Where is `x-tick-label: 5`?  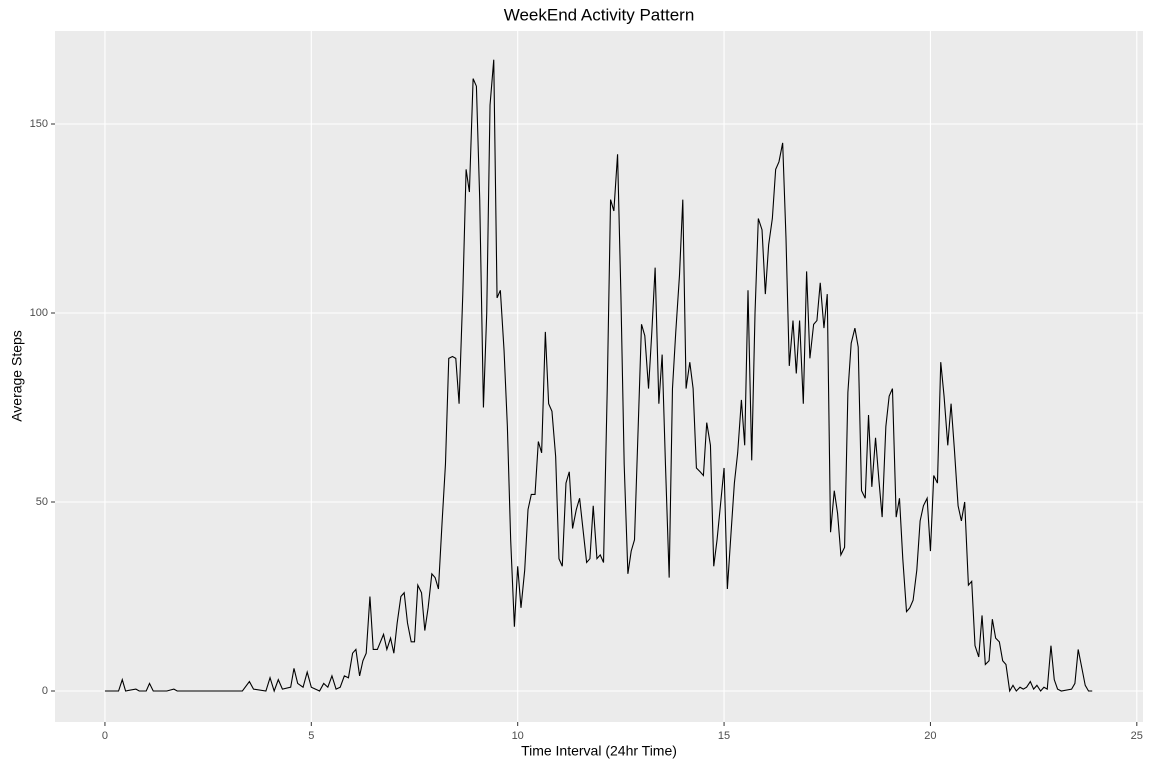 x-tick-label: 5 is located at coordinates (311, 736).